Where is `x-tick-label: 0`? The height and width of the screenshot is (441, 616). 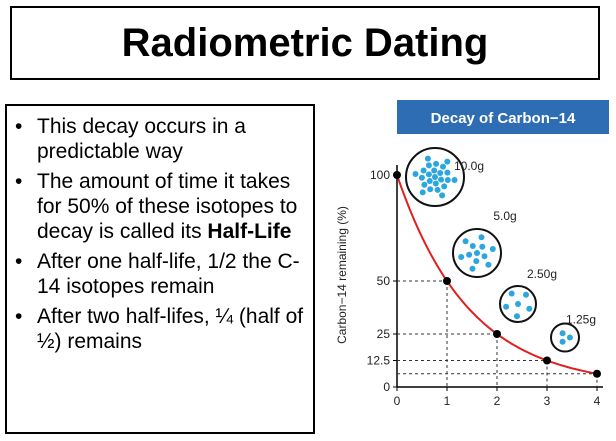 x-tick-label: 0 is located at coordinates (397, 401).